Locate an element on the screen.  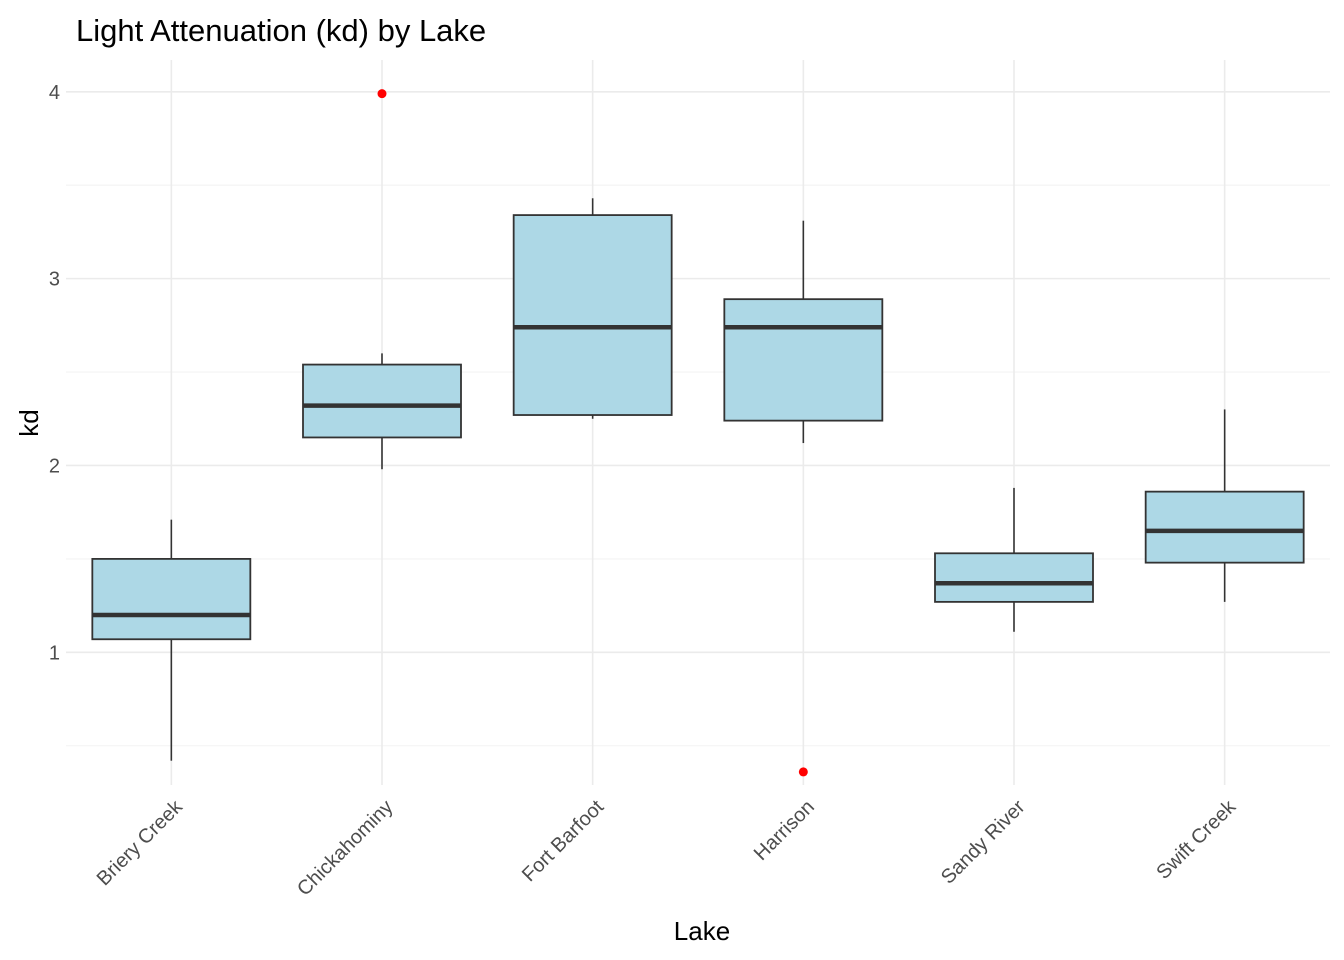
box-swift-creek is located at coordinates (1224, 505).